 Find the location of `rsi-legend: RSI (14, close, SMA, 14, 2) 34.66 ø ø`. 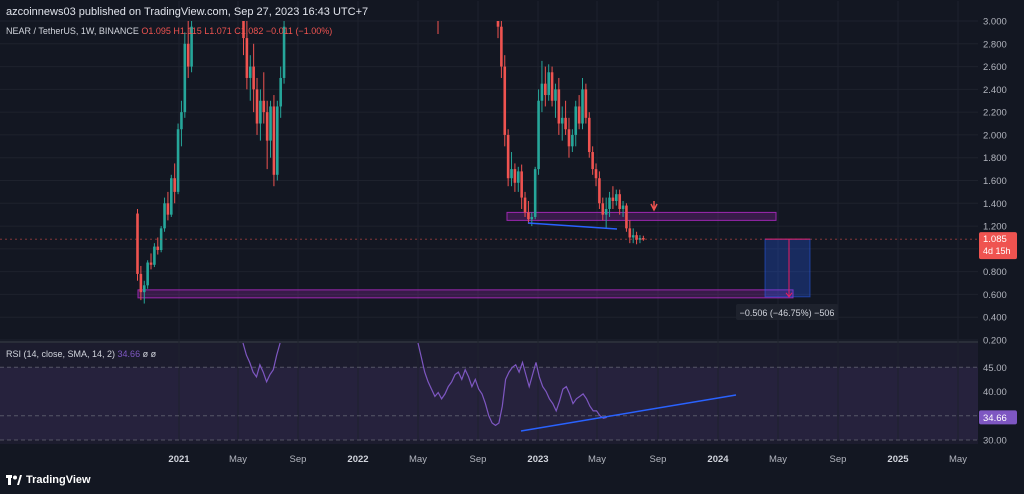

rsi-legend: RSI (14, close, SMA, 14, 2) 34.66 ø ø is located at coordinates (81, 354).